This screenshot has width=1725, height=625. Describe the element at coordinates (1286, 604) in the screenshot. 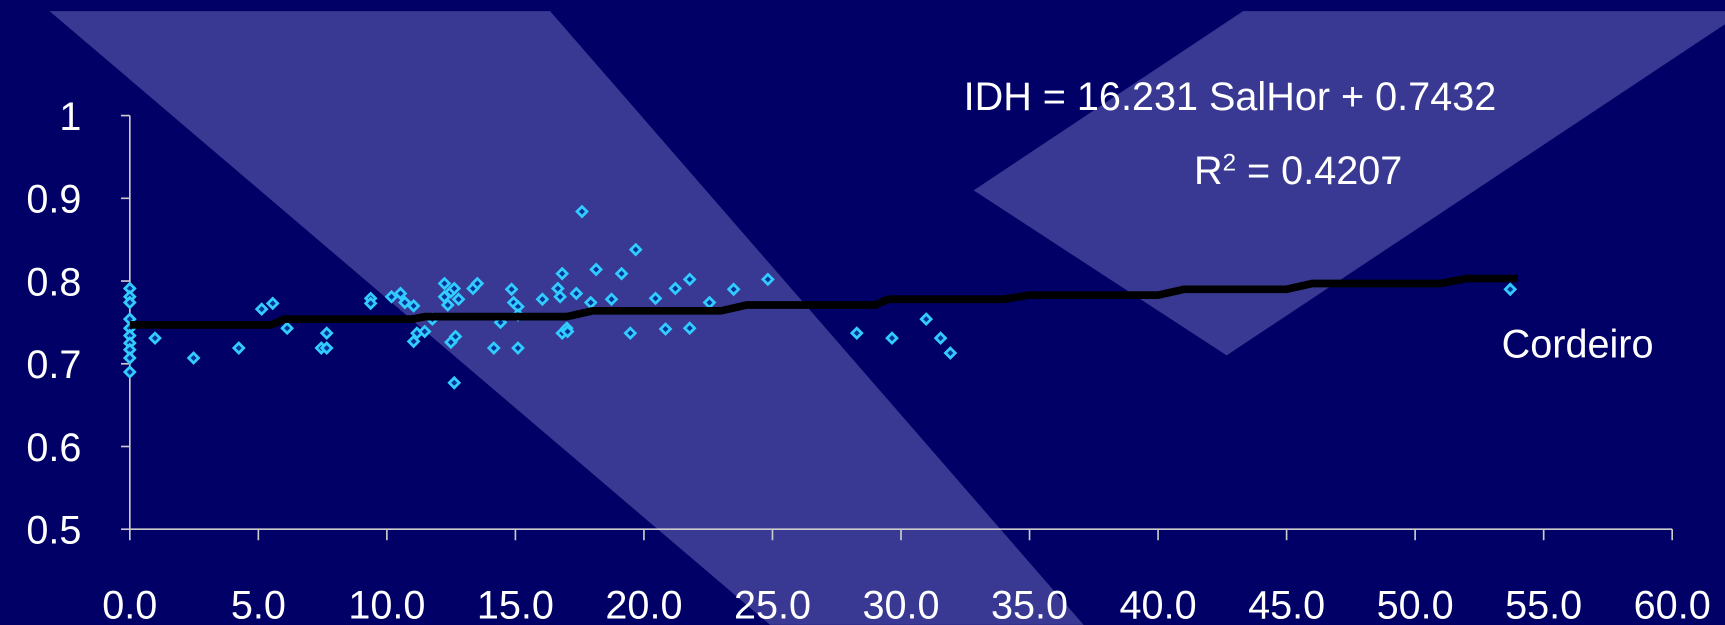

I see `x-tick-label: 45.0` at that location.